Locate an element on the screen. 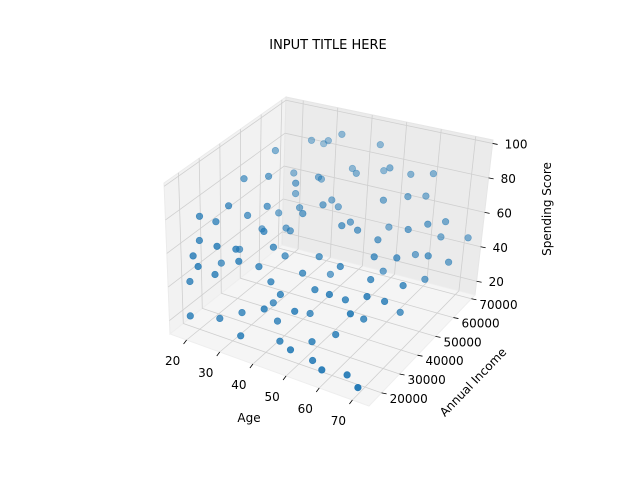 The image size is (640, 480). y-tick-label: 70000 is located at coordinates (498, 305).